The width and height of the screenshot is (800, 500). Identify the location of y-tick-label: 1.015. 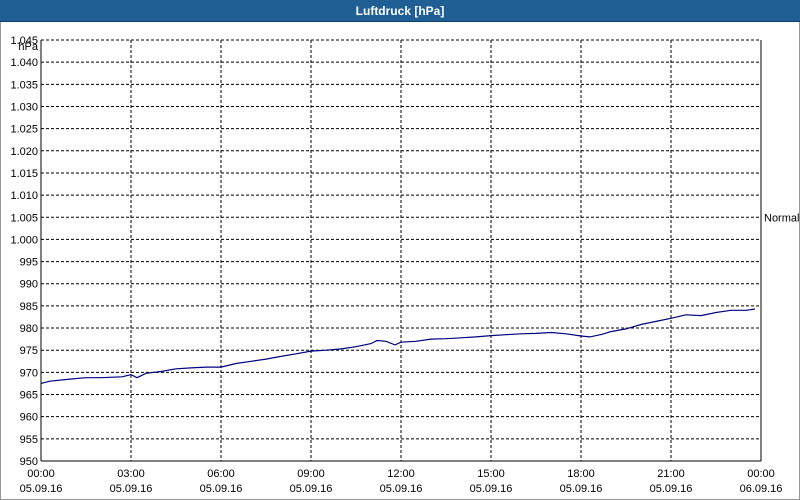
(24, 174).